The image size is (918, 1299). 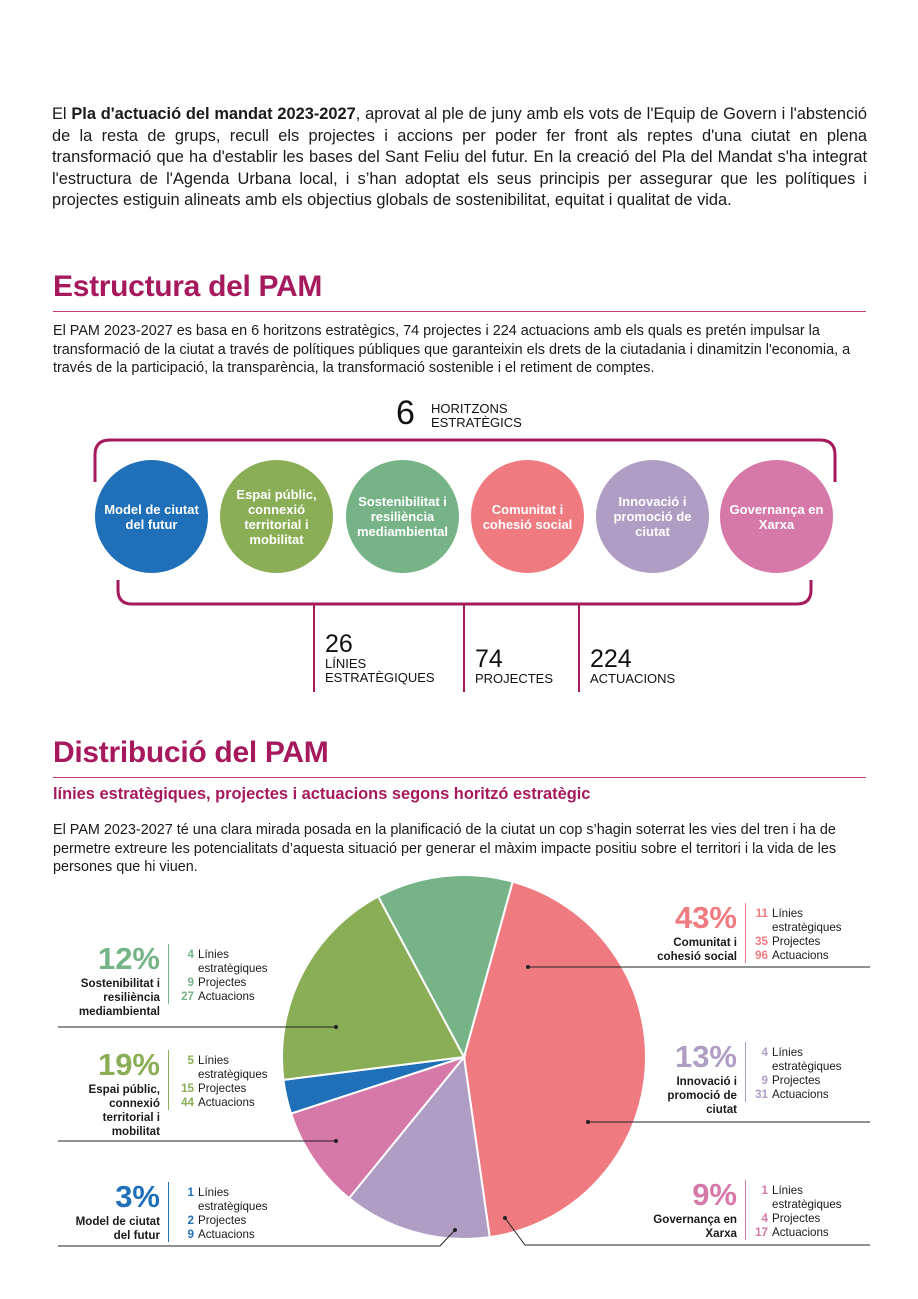 I want to click on pie-category-name: Comunitat i cohesió social, so click(x=697, y=949).